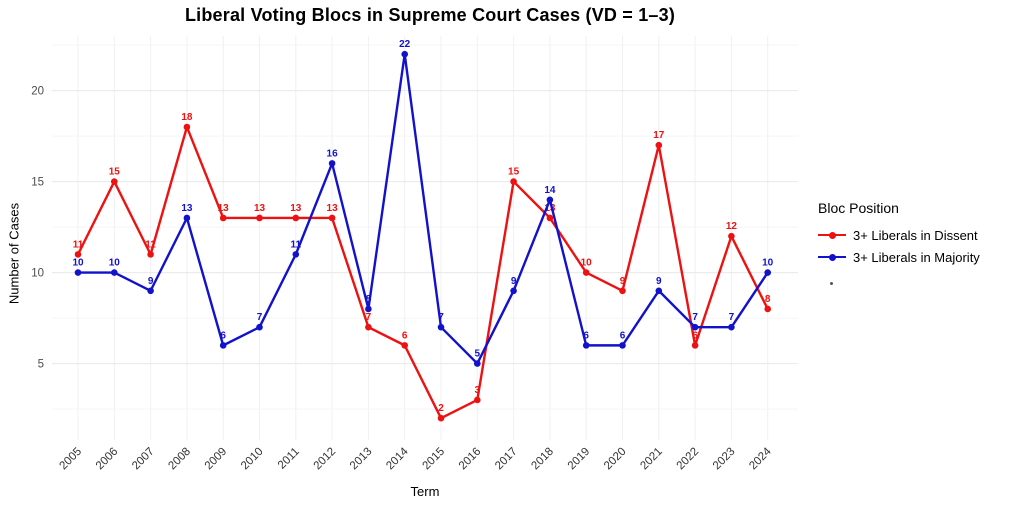 The image size is (1024, 512). I want to click on x-tick-label: 2005, so click(71, 459).